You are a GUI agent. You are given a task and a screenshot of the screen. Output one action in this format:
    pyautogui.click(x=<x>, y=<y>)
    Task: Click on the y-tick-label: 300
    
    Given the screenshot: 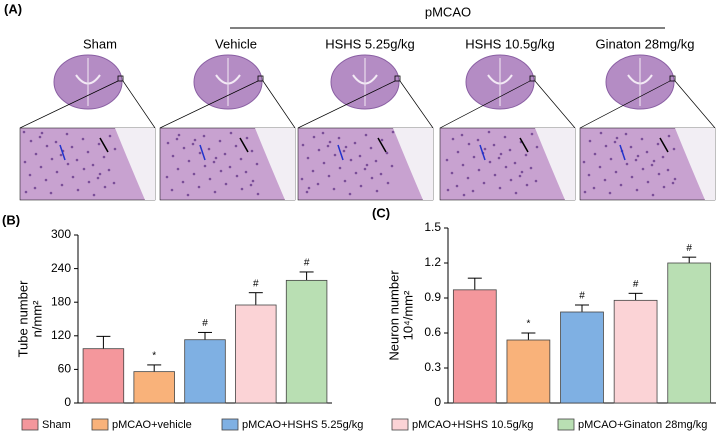 What is the action you would take?
    pyautogui.click(x=61, y=234)
    